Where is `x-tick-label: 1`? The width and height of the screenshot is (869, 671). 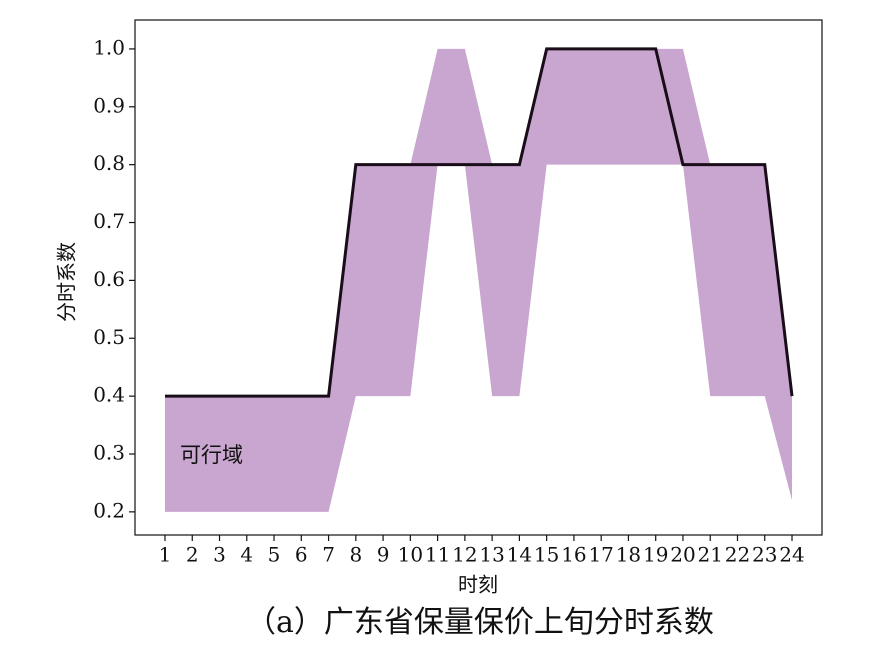 x-tick-label: 1 is located at coordinates (165, 555).